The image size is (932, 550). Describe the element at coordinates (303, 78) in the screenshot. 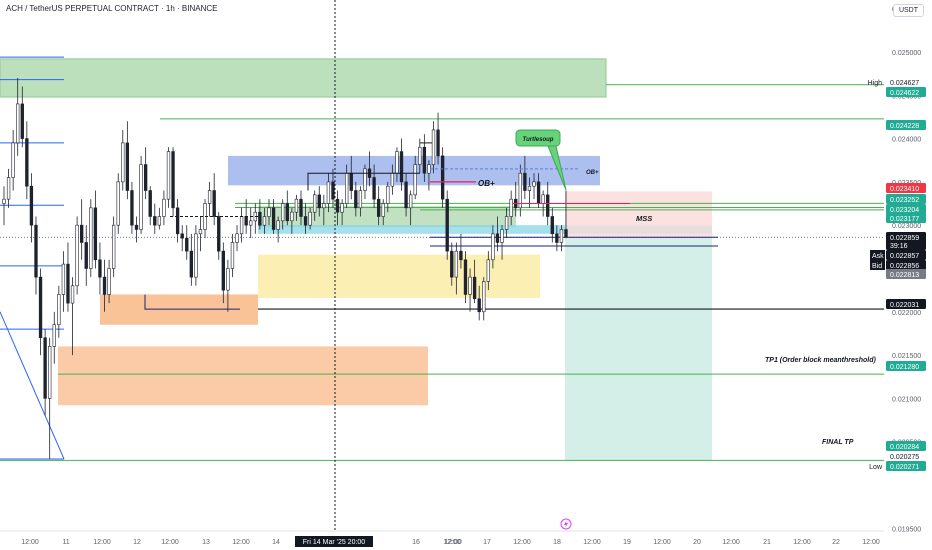

I see `premium-zone` at that location.